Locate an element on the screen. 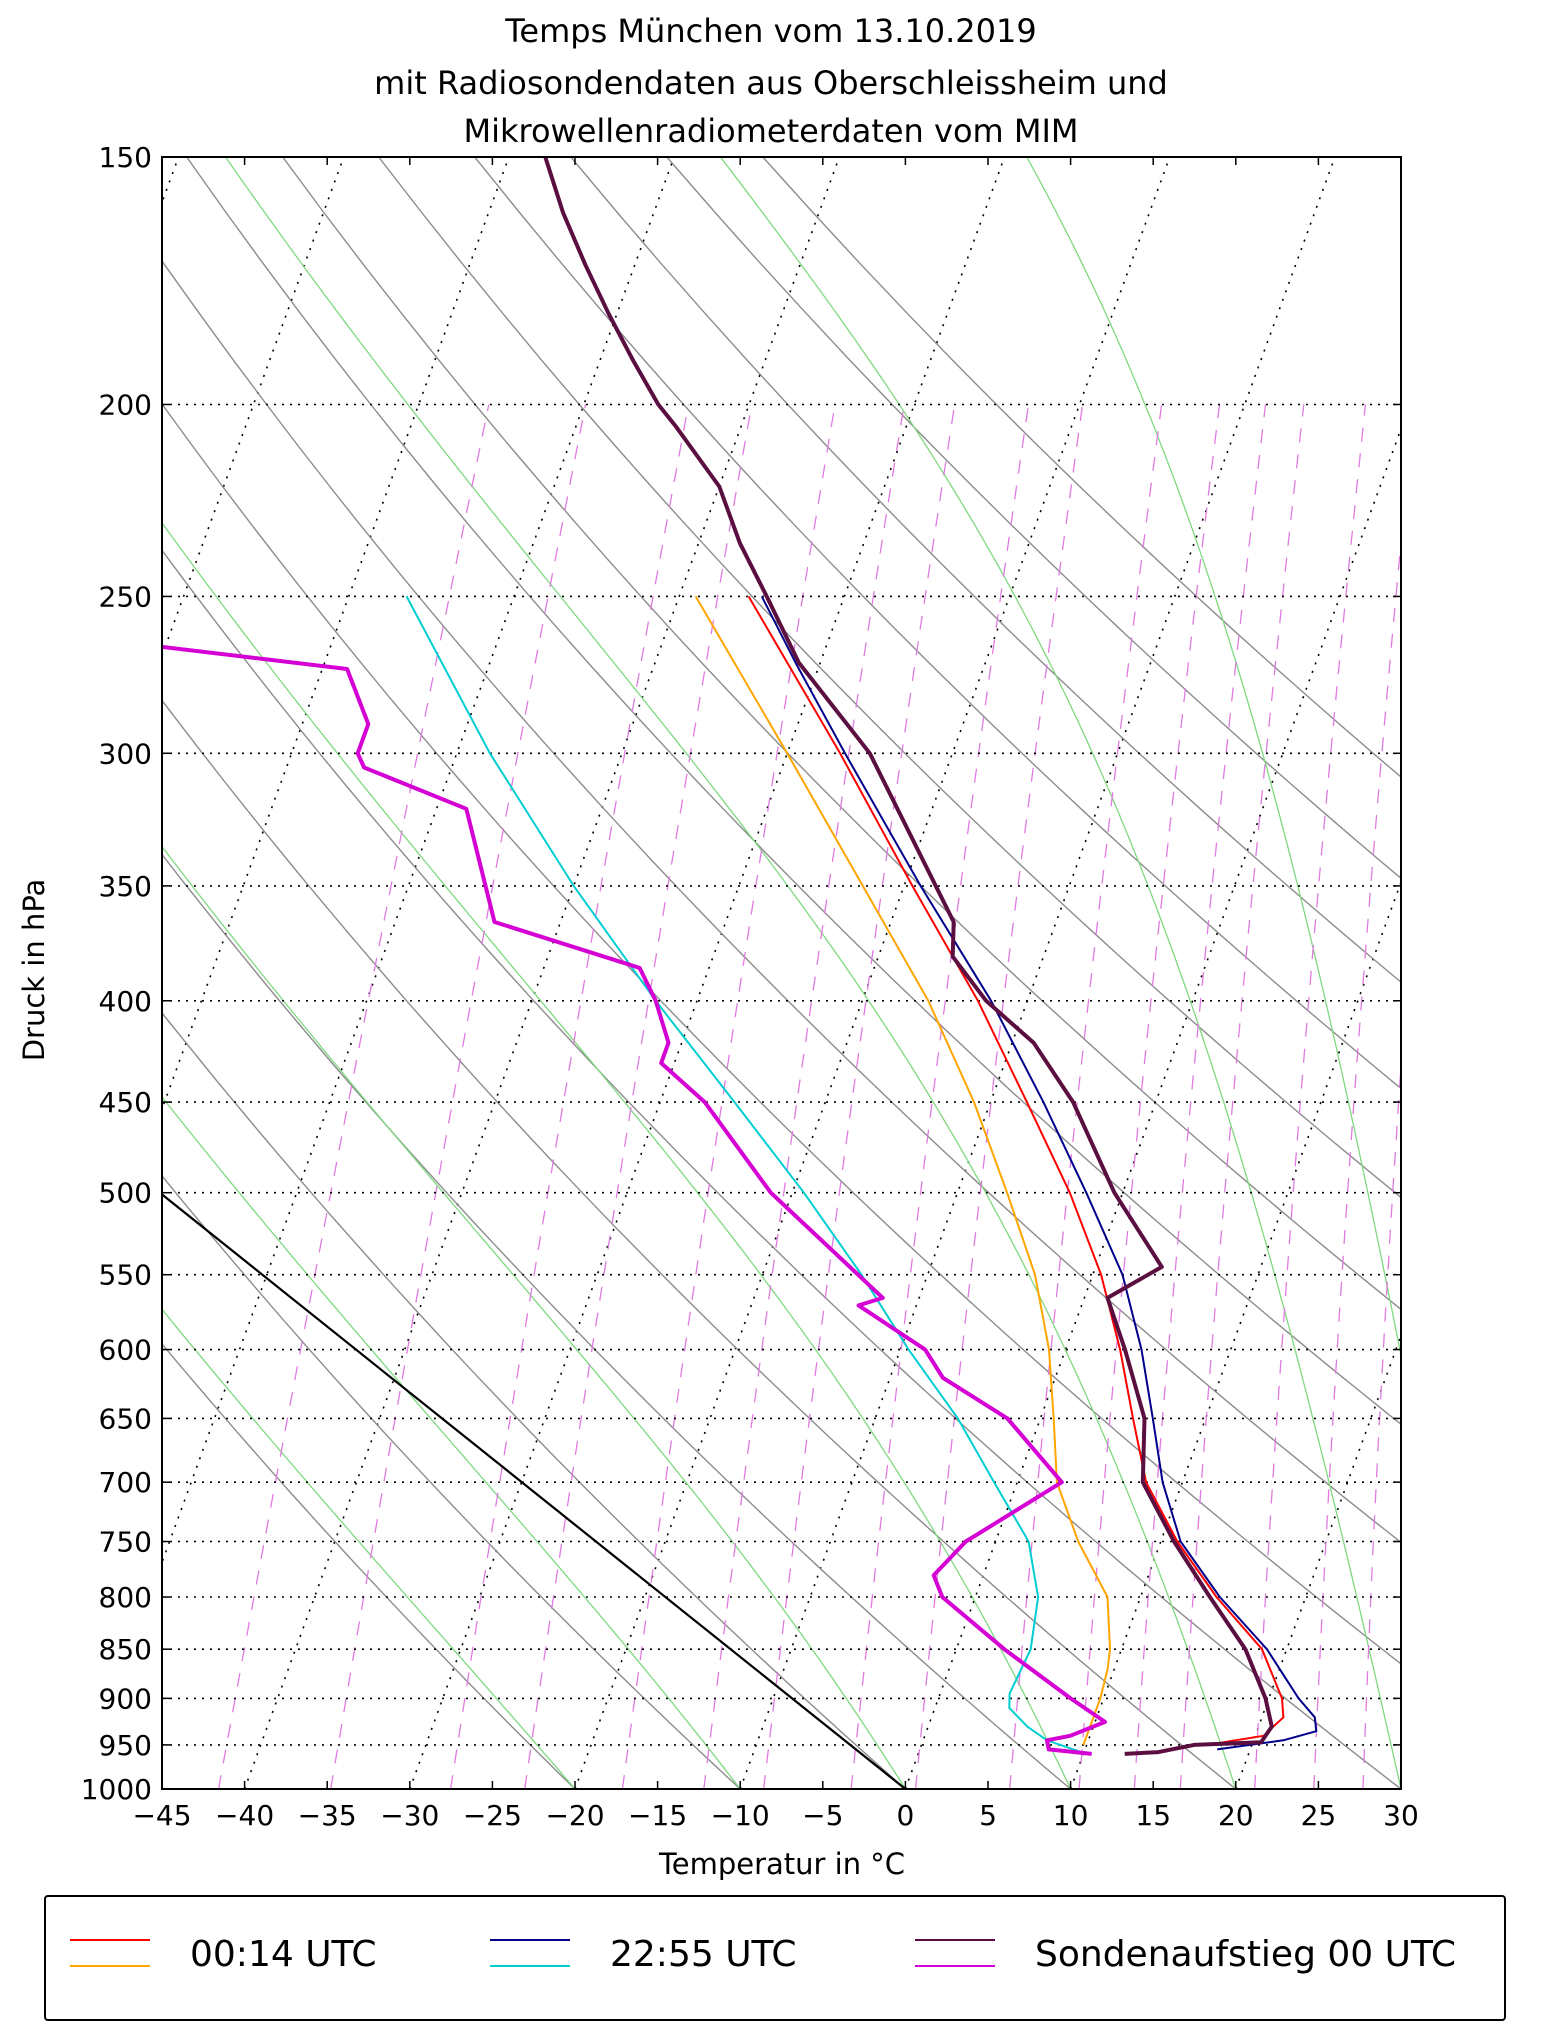 The image size is (1542, 2032). y-tick-label: 1000 is located at coordinates (116, 1789).